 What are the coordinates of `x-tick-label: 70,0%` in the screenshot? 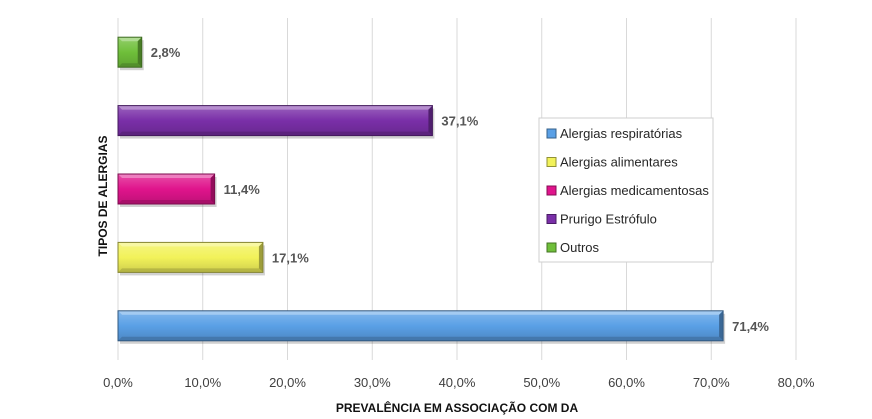 It's located at (711, 382).